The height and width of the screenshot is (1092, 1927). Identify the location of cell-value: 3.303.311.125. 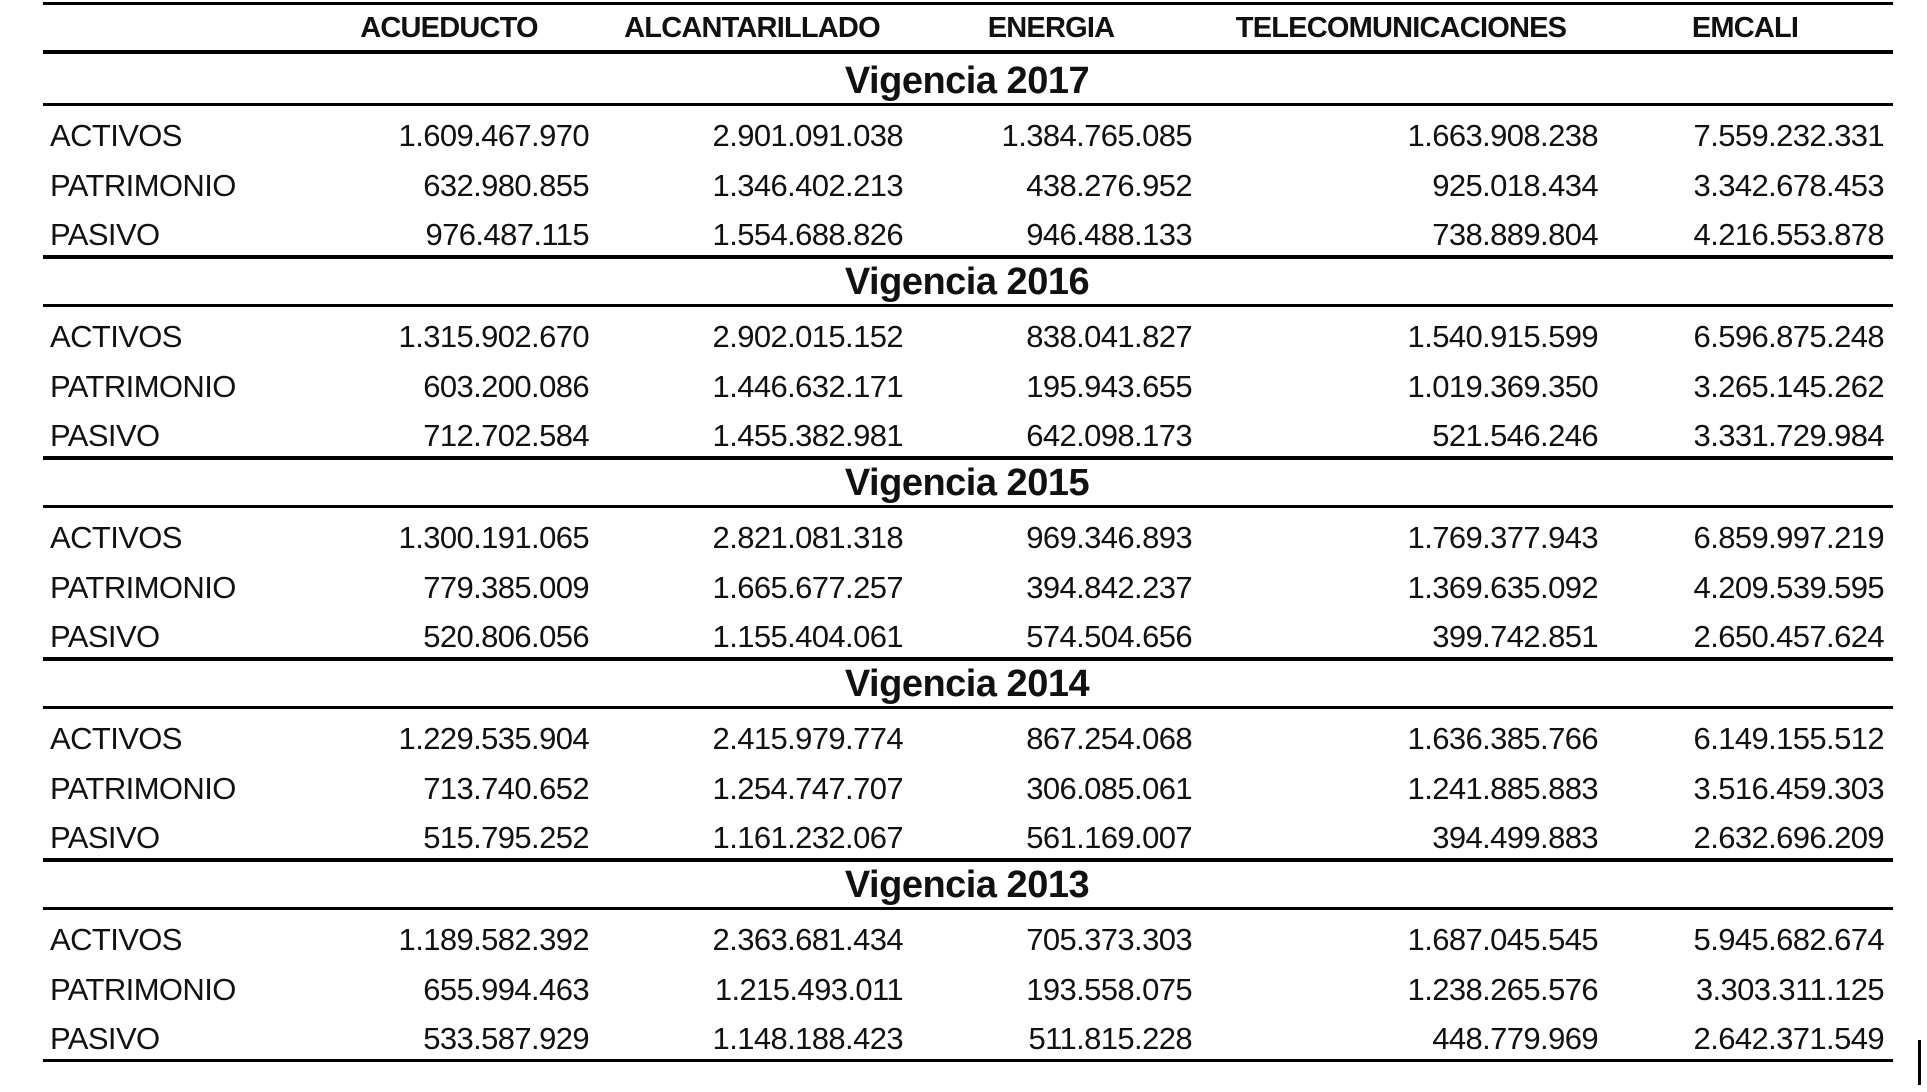
(1790, 989).